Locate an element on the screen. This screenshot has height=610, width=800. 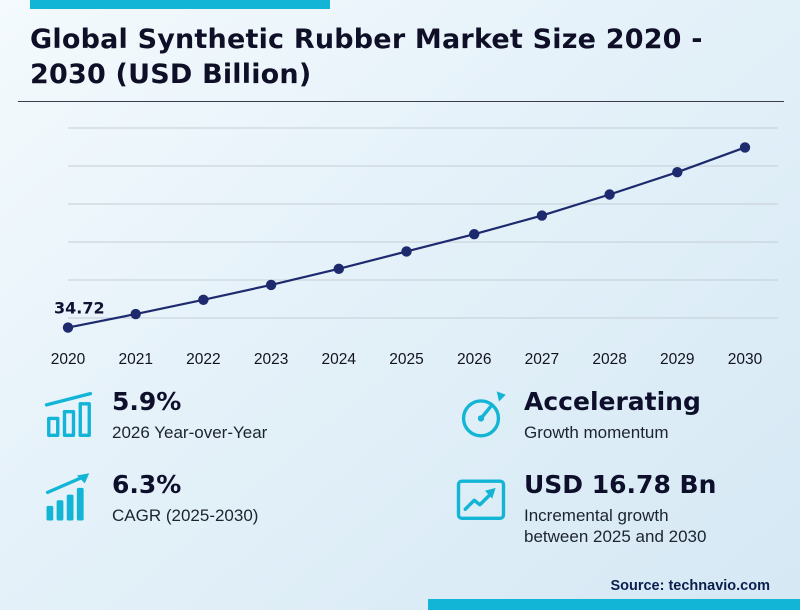
stat-text: 6.3% CAGR (2025-2030) is located at coordinates (185, 498).